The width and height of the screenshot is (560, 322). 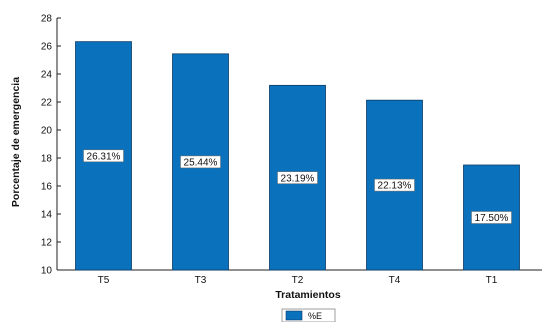 I want to click on x-tick-label: T4, so click(x=395, y=280).